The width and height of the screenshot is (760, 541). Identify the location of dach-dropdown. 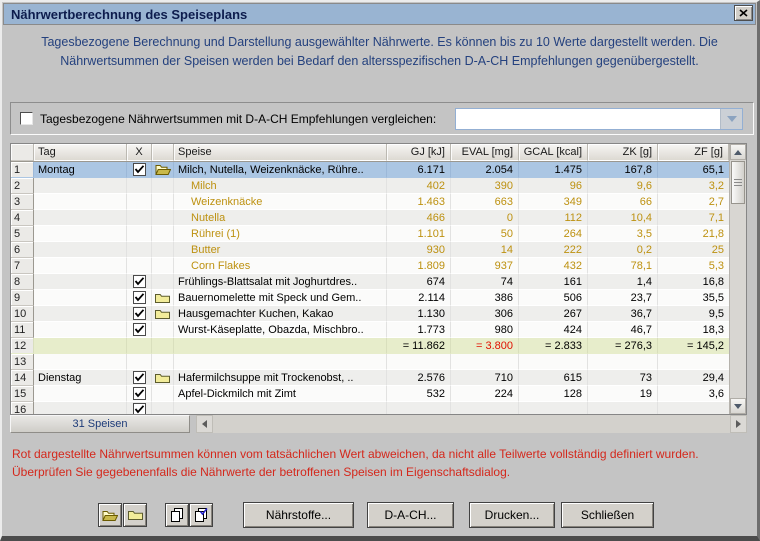
(599, 119).